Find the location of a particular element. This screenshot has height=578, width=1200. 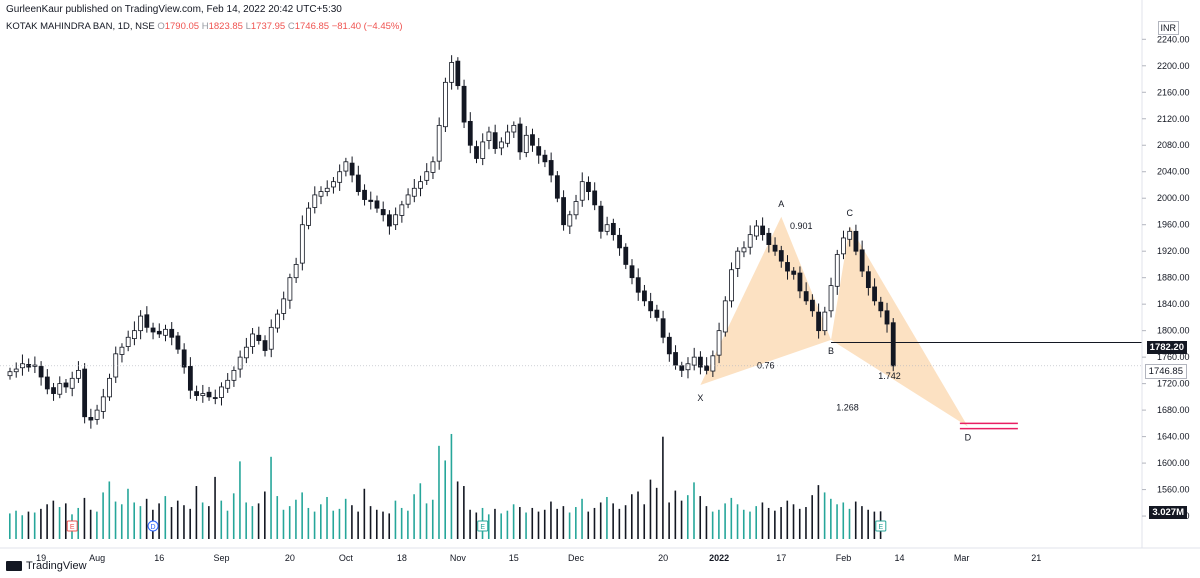

price-tick-label: 1600.00 is located at coordinates (1173, 463).